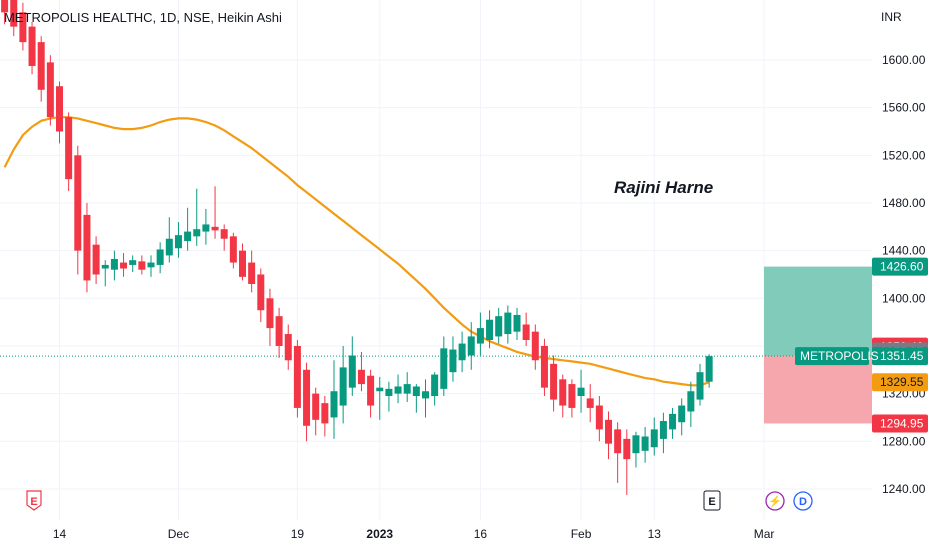  What do you see at coordinates (60, 534) in the screenshot?
I see `x-tick-label: 14` at bounding box center [60, 534].